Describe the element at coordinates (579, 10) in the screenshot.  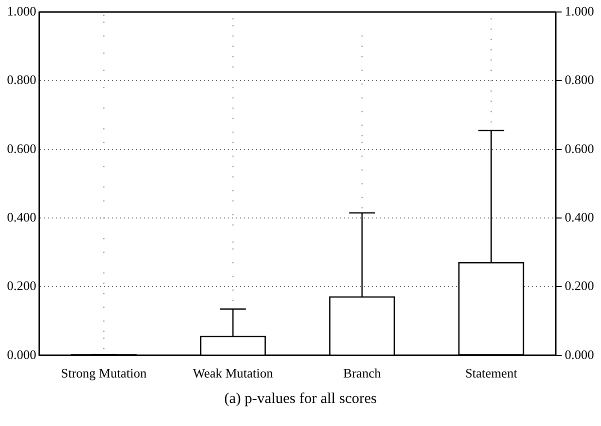
I see `y2-tick-label: 1.000` at that location.